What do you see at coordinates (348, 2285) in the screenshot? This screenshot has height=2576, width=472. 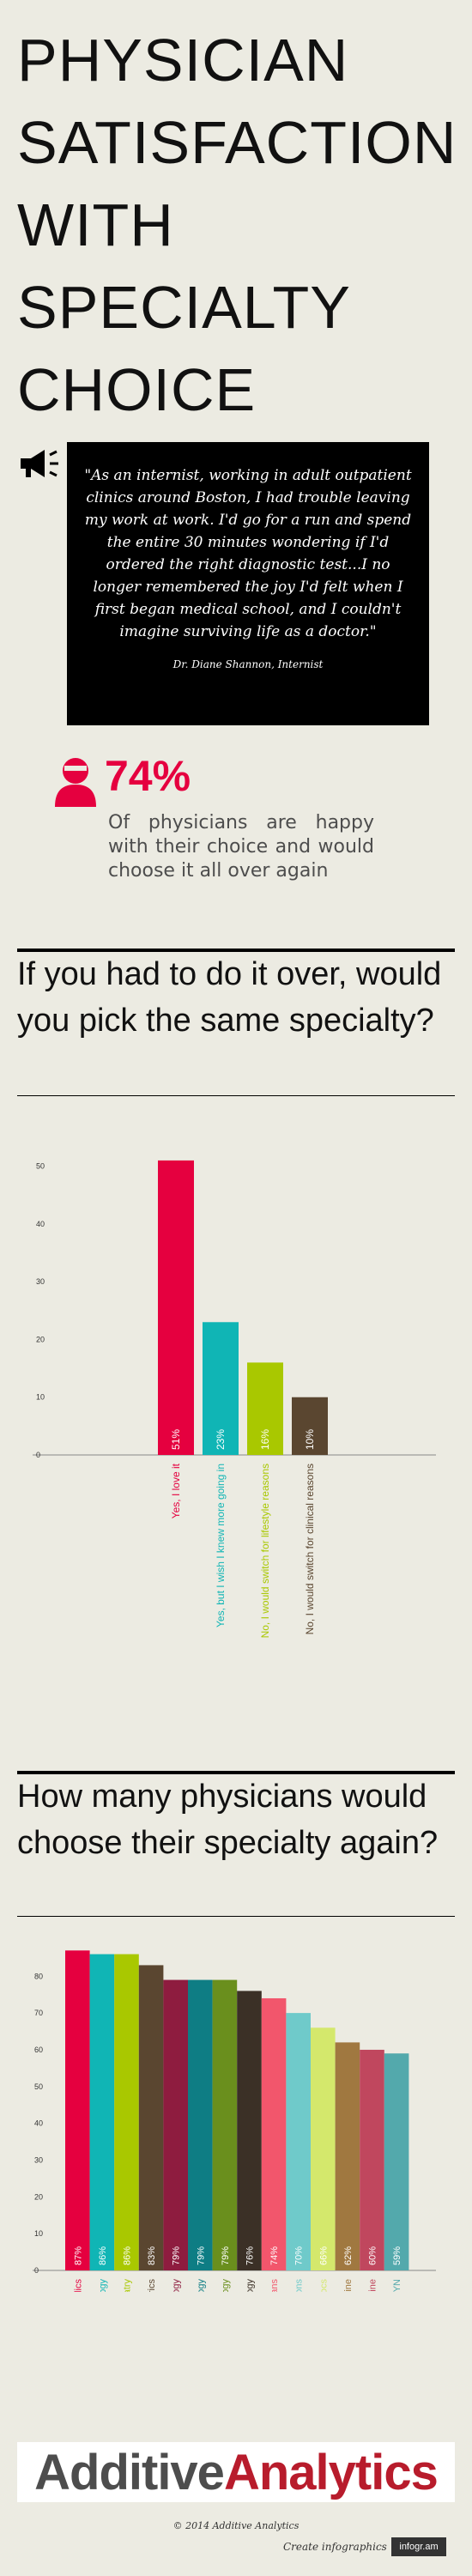 I see `category-label: Family Medicine` at bounding box center [348, 2285].